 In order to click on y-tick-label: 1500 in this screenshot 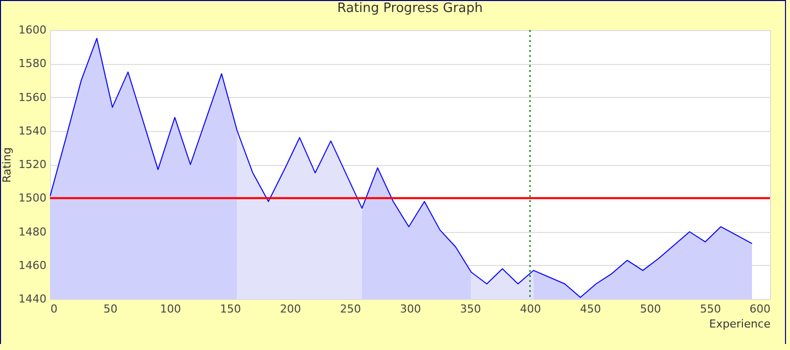, I will do `click(32, 198)`.